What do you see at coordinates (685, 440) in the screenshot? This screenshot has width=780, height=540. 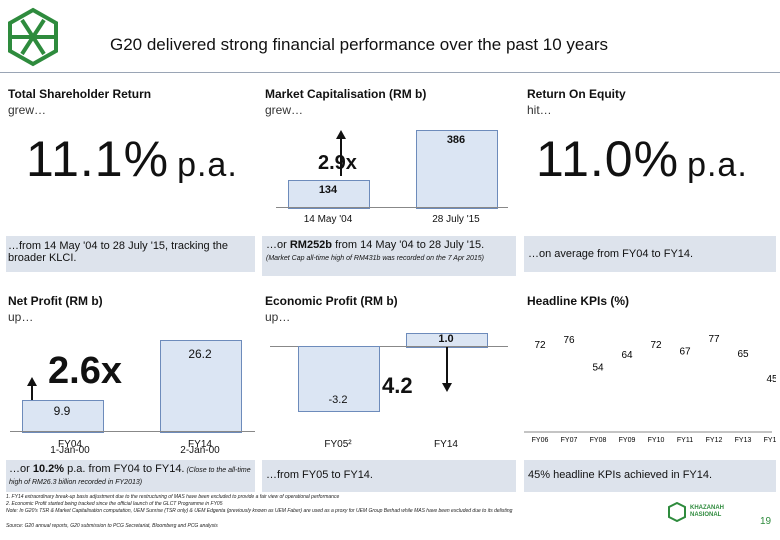 I see `kpi-tick-label: FY11` at bounding box center [685, 440].